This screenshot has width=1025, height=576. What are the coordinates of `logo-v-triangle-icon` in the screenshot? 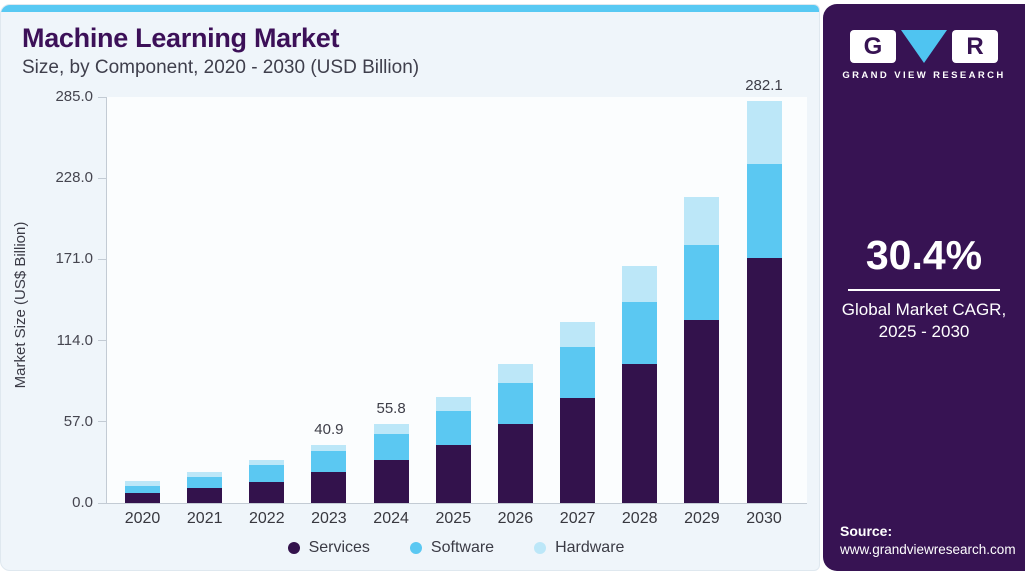 It's located at (924, 46).